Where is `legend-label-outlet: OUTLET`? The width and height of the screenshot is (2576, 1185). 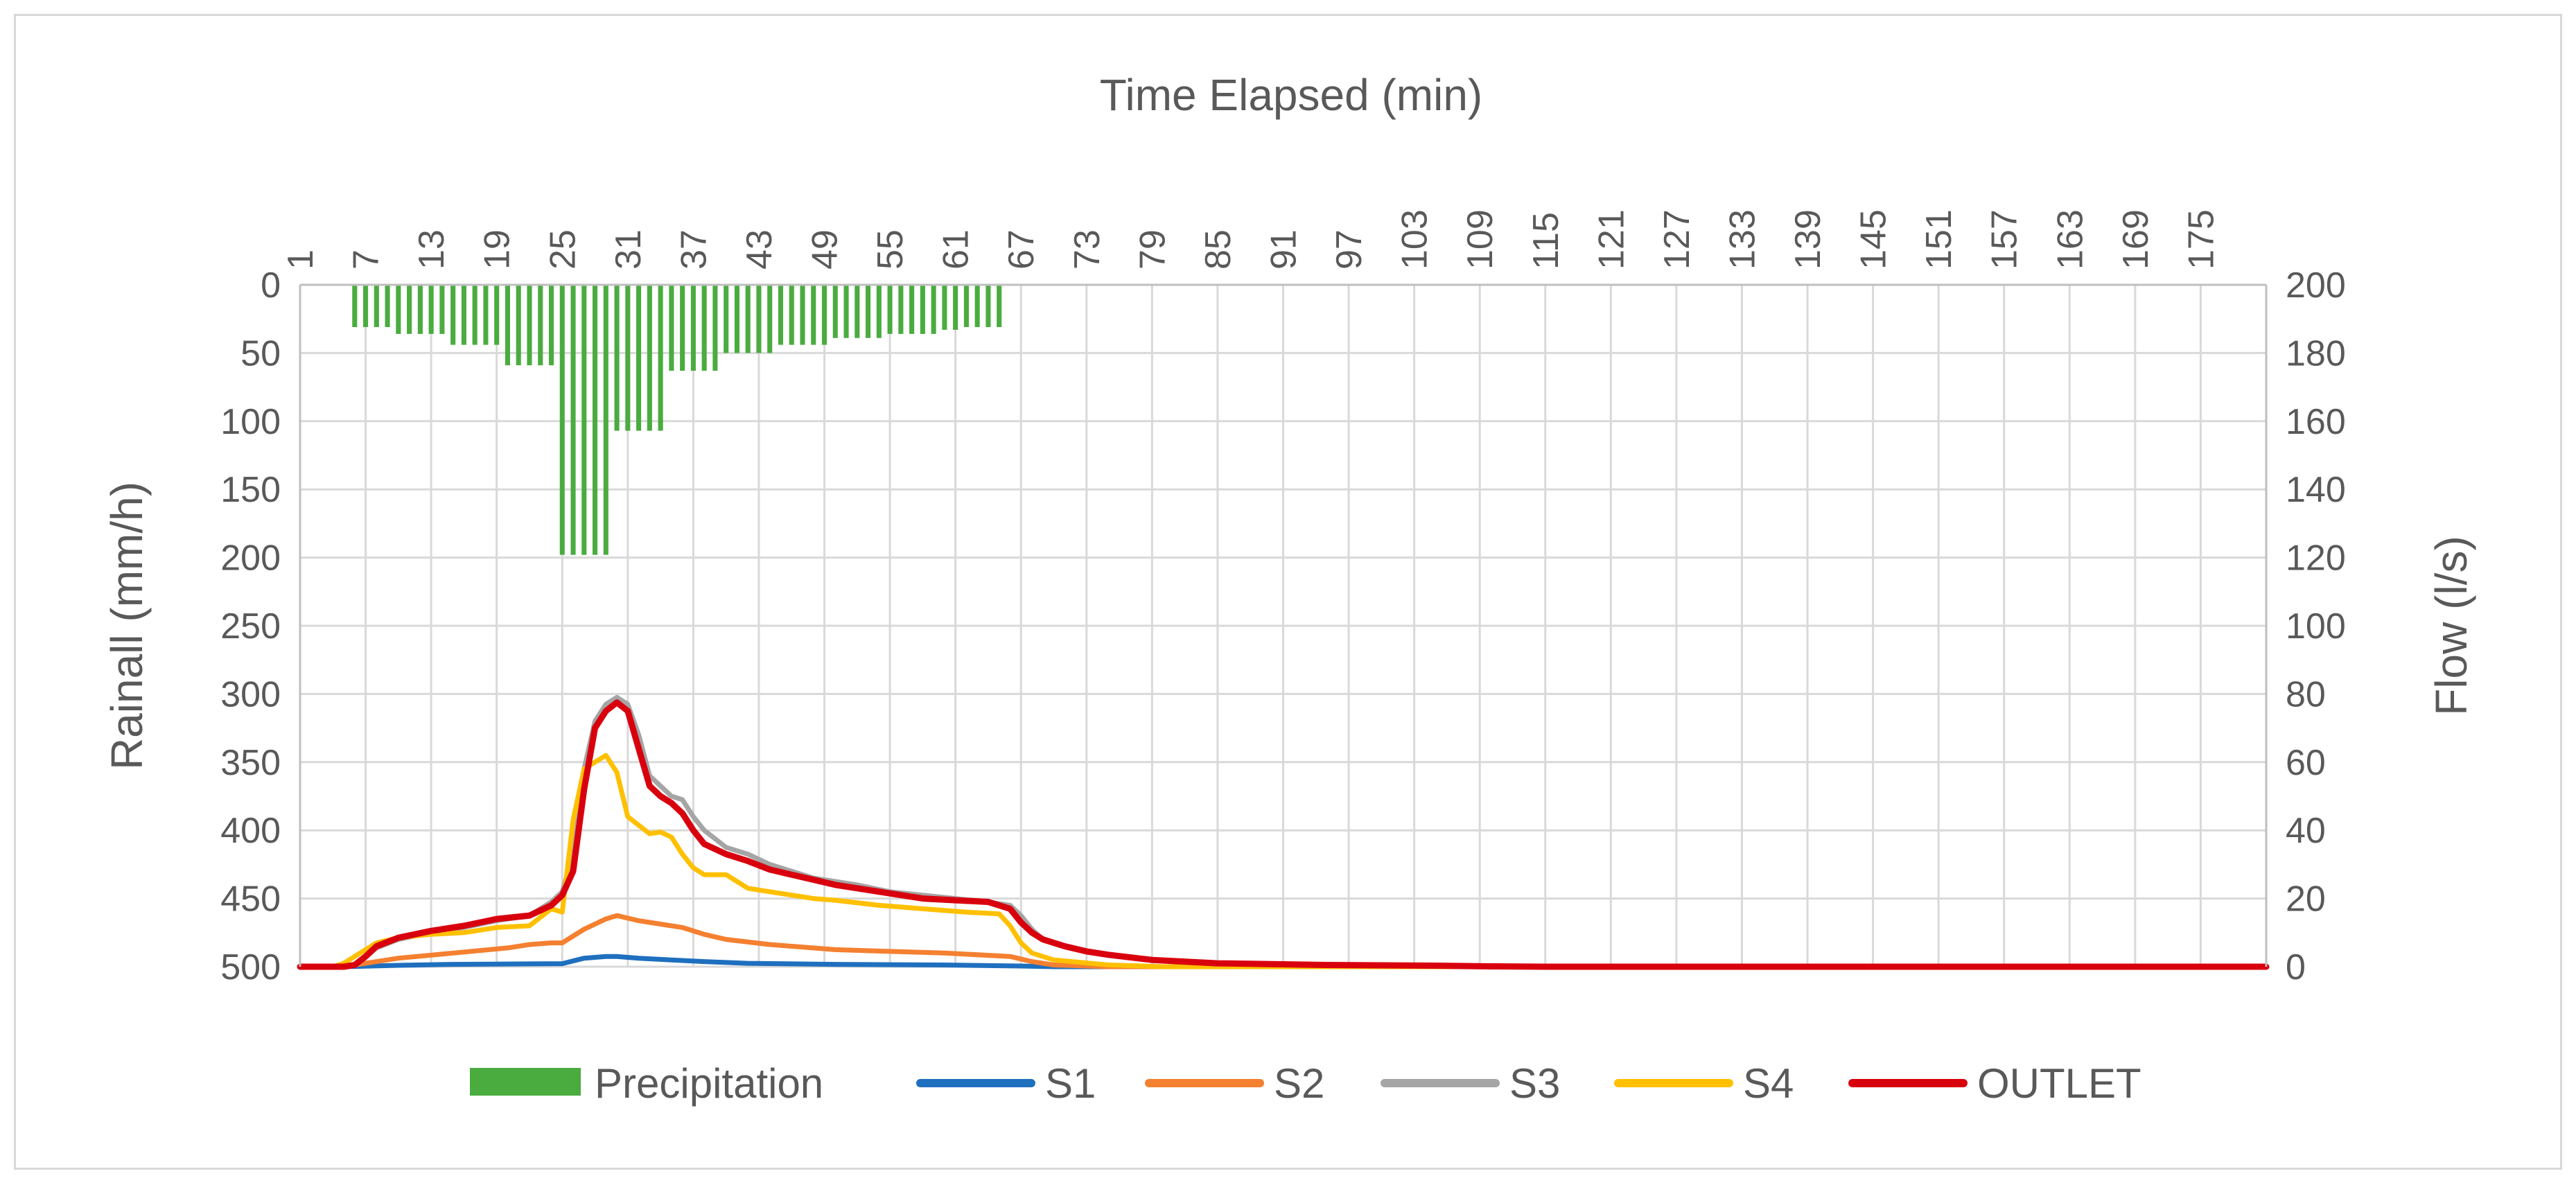
legend-label-outlet: OUTLET is located at coordinates (2059, 1083).